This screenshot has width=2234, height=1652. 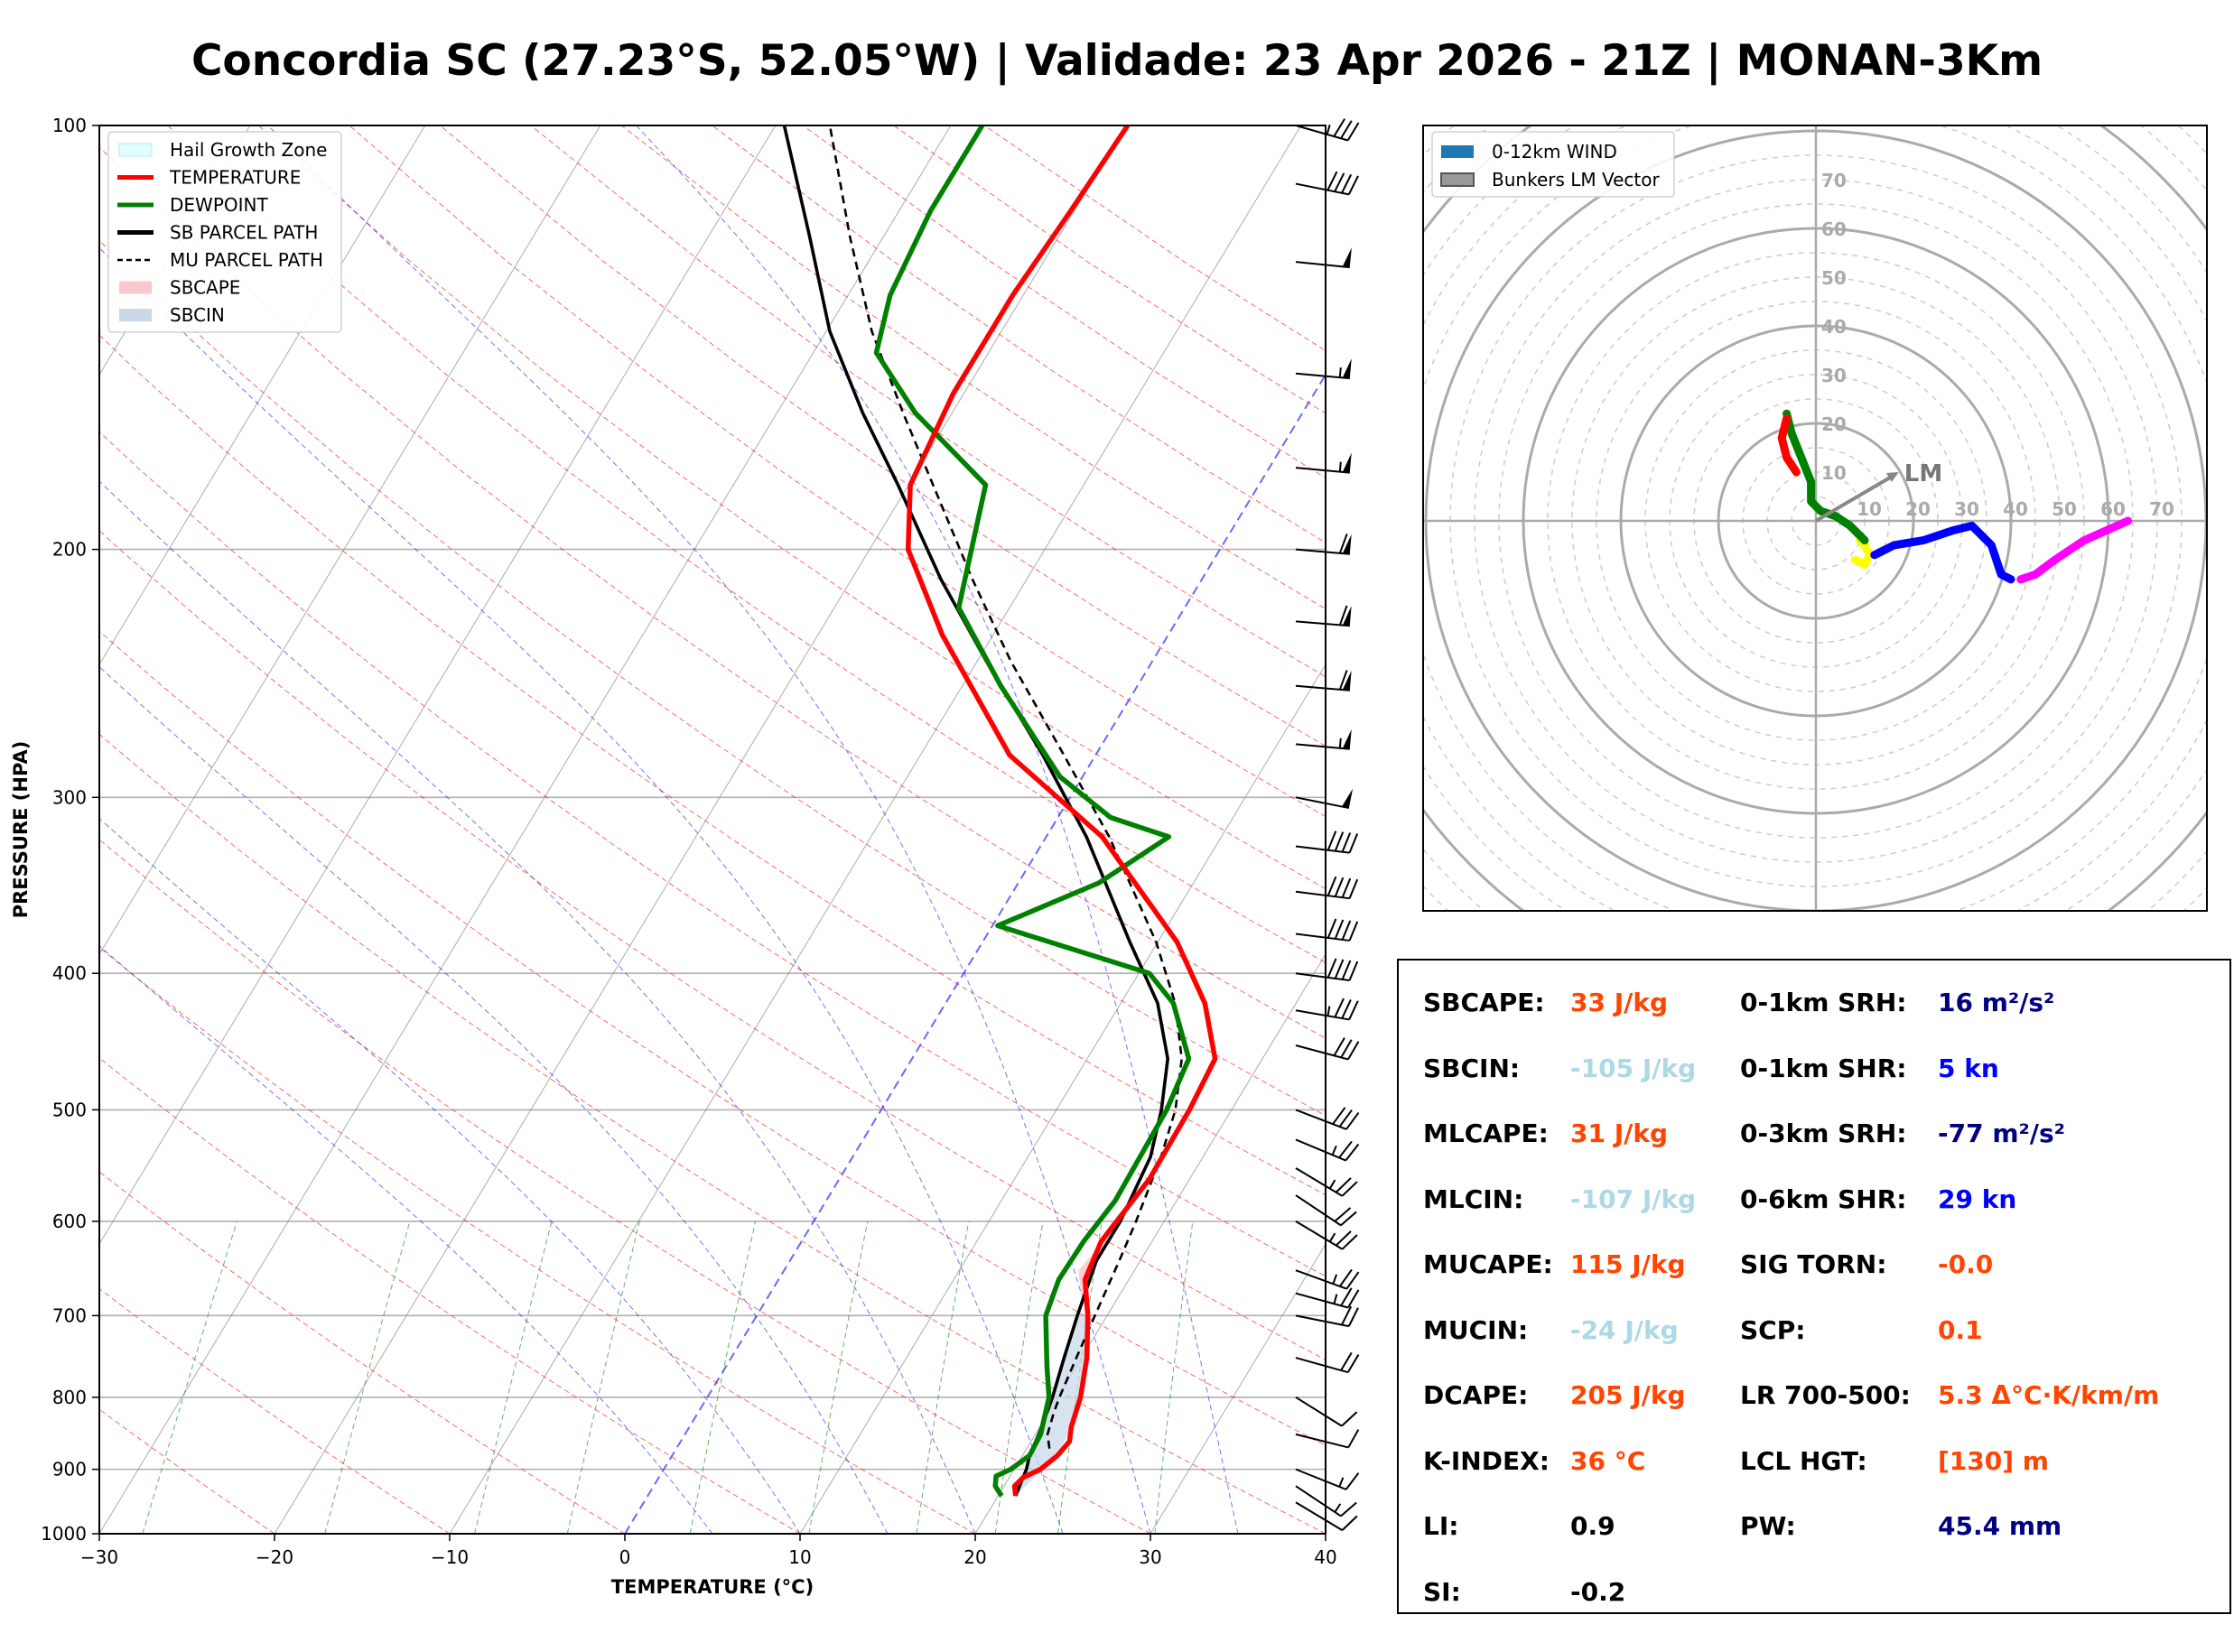 I want to click on legend-swatch, so click(x=135, y=150).